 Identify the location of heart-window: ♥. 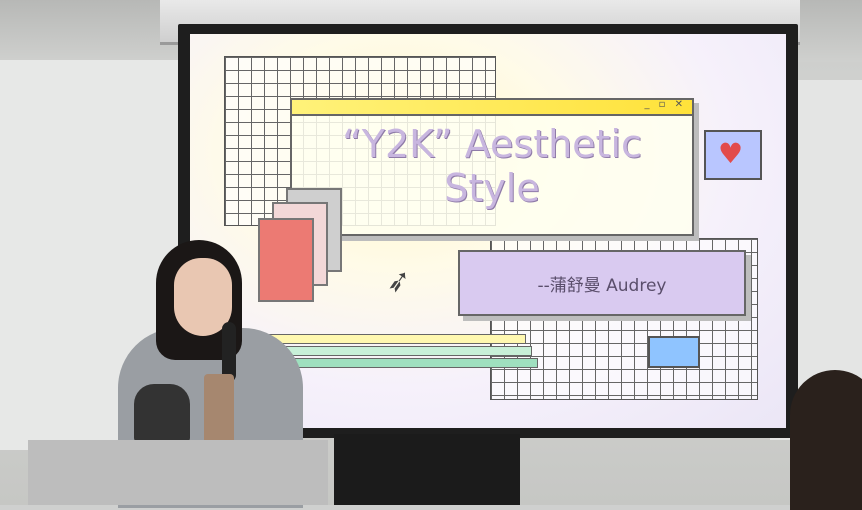
(733, 155).